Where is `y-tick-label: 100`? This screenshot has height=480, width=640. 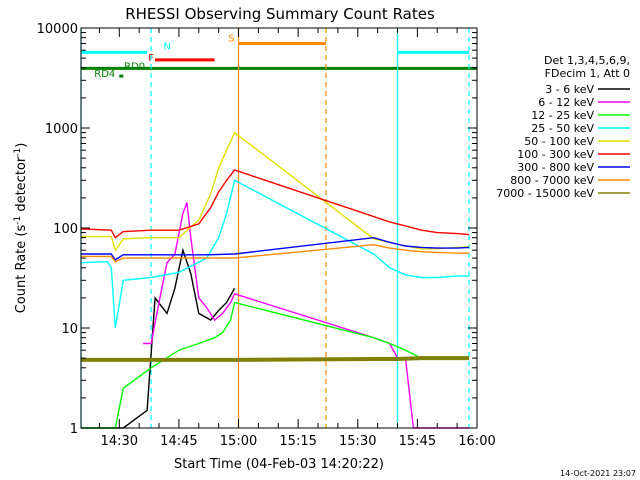
y-tick-label: 100 is located at coordinates (65, 229).